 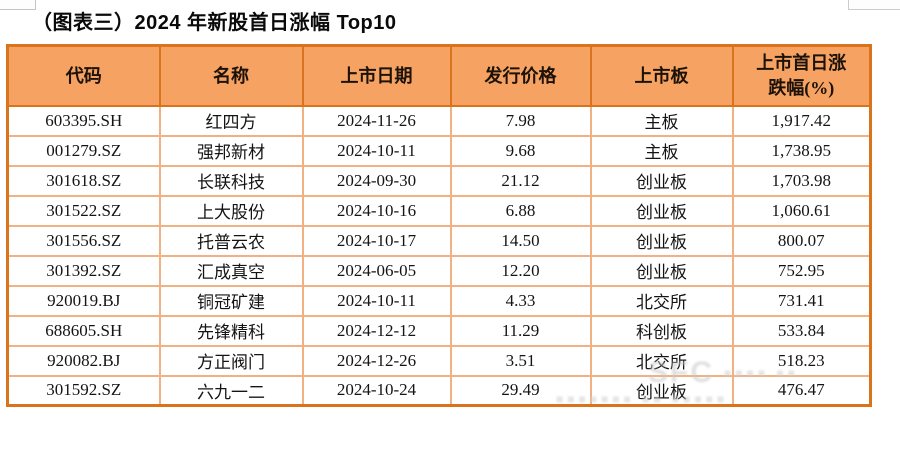 What do you see at coordinates (83, 330) in the screenshot?
I see `cell-code: 688605.SH` at bounding box center [83, 330].